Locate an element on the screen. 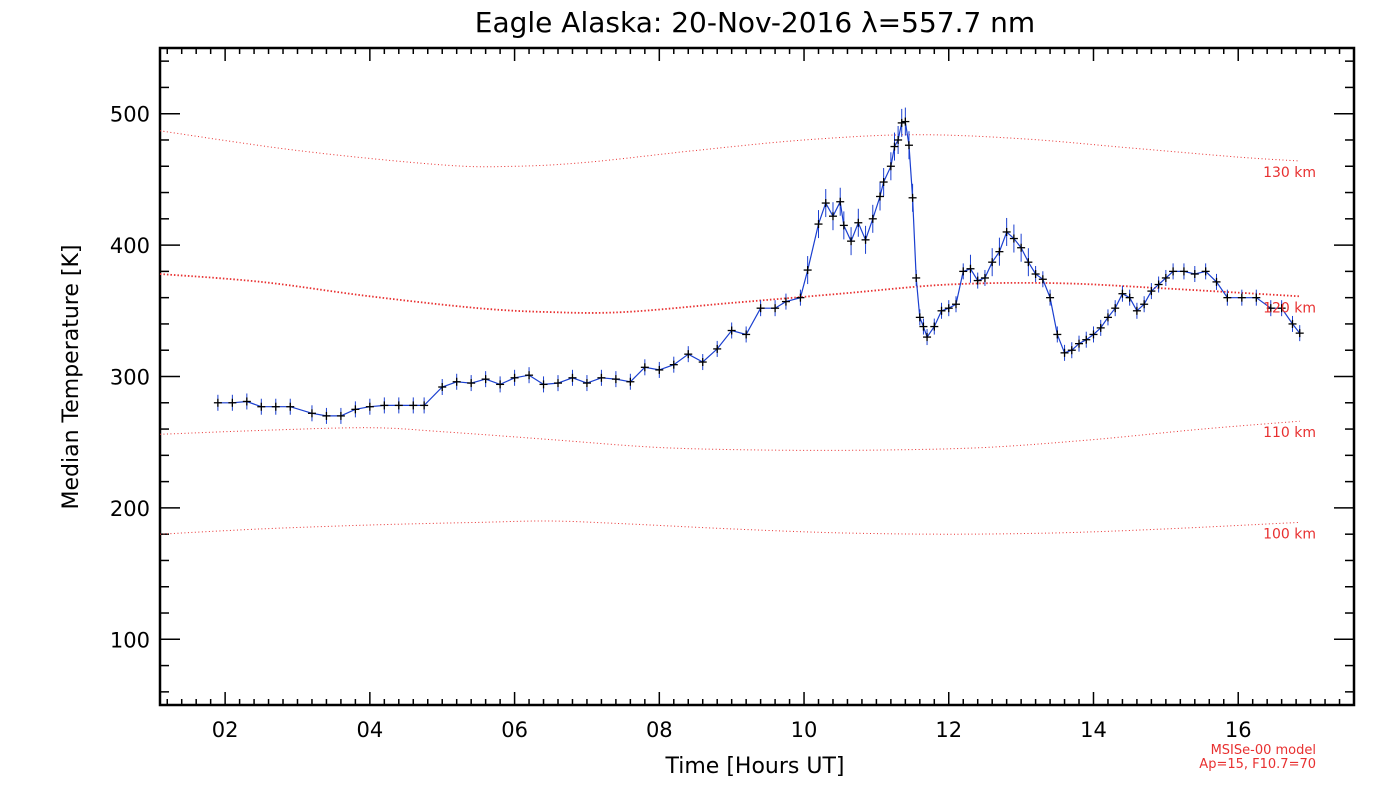 The width and height of the screenshot is (1400, 800). model-note: MSISe-00 model is located at coordinates (1263, 750).